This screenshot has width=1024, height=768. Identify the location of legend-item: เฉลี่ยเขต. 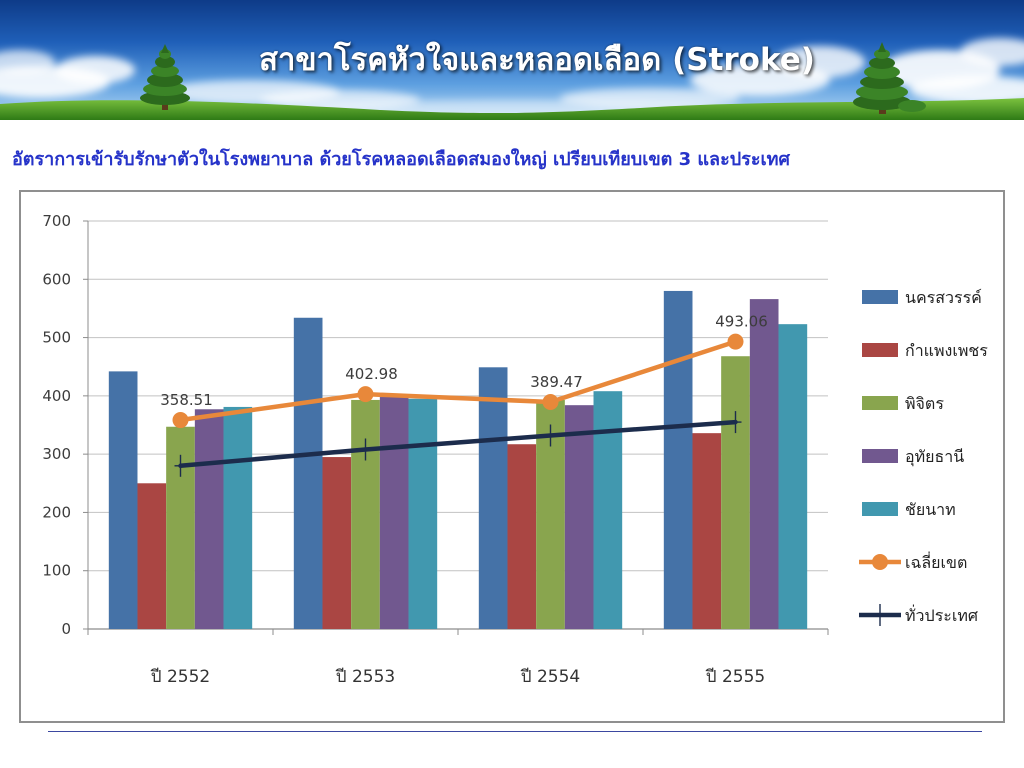
(913, 561).